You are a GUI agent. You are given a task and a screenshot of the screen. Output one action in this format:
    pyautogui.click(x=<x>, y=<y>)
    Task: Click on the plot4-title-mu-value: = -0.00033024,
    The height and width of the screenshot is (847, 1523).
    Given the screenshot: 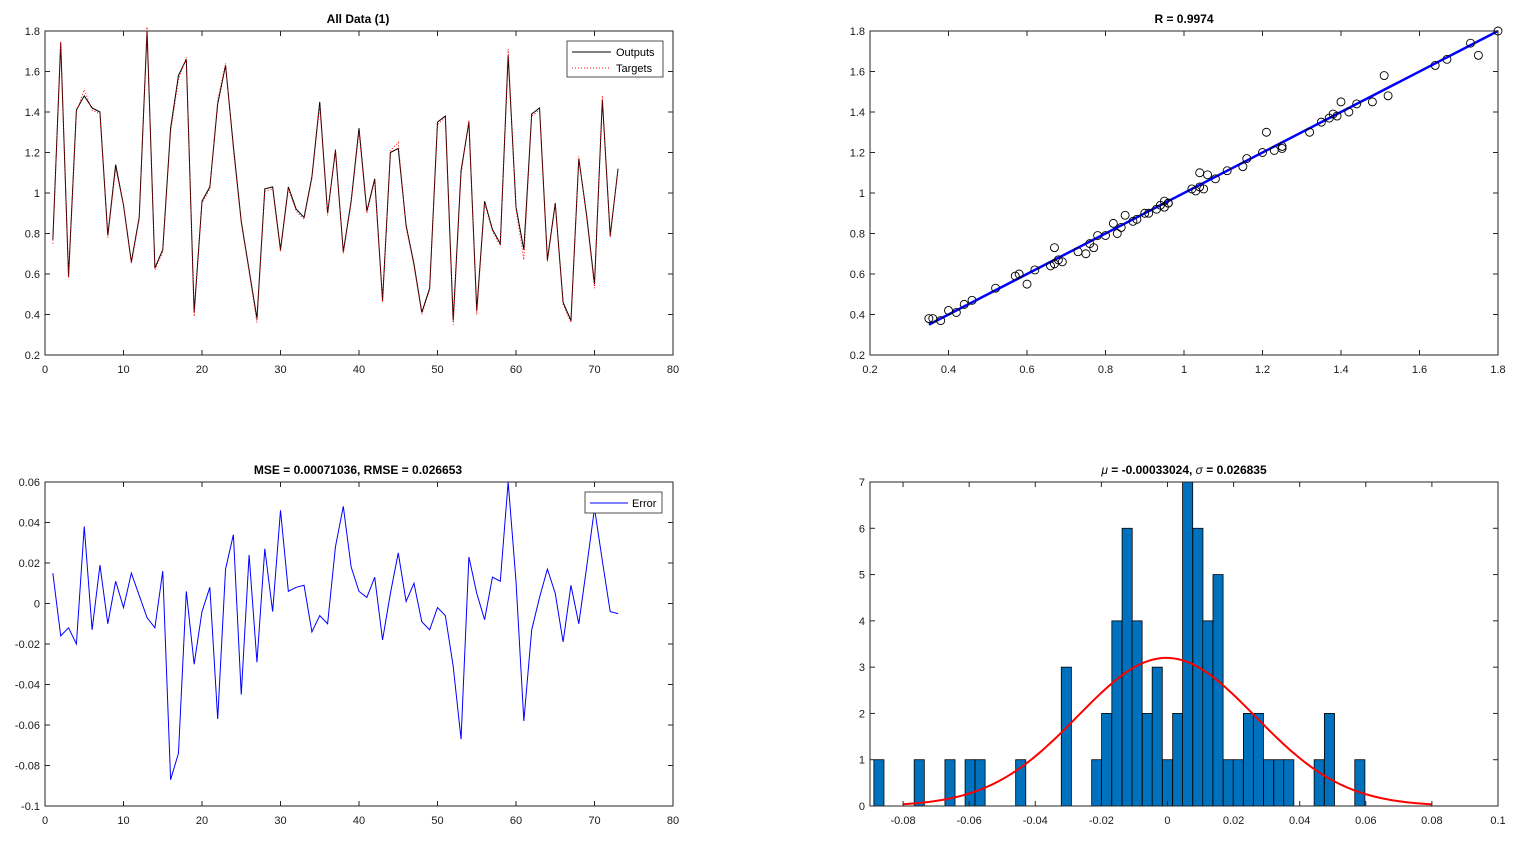 What is the action you would take?
    pyautogui.click(x=1152, y=470)
    